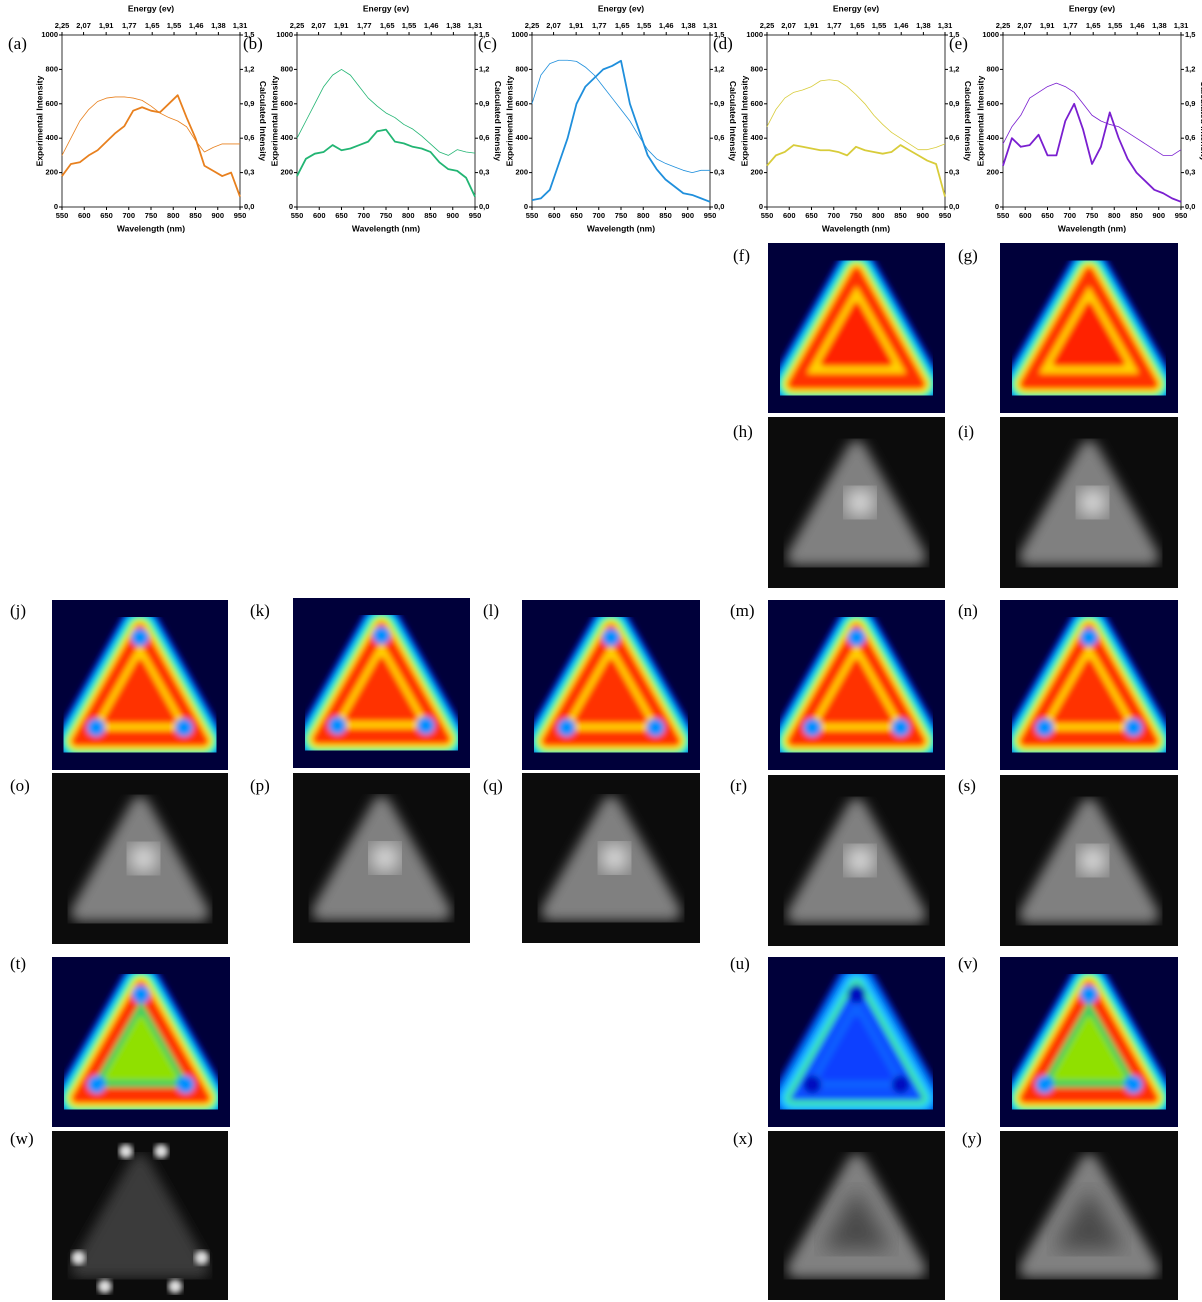 The height and width of the screenshot is (1302, 1202). What do you see at coordinates (260, 785) in the screenshot?
I see `panel-label: (p)` at bounding box center [260, 785].